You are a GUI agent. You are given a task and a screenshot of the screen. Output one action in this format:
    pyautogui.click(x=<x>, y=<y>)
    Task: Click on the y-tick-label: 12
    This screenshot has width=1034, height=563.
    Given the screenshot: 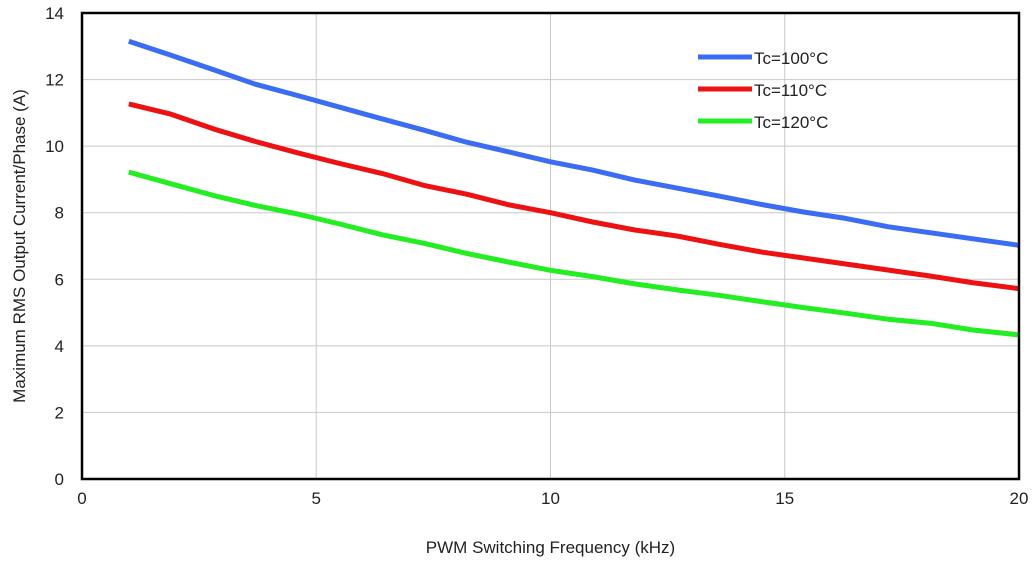 What is the action you would take?
    pyautogui.click(x=54, y=80)
    